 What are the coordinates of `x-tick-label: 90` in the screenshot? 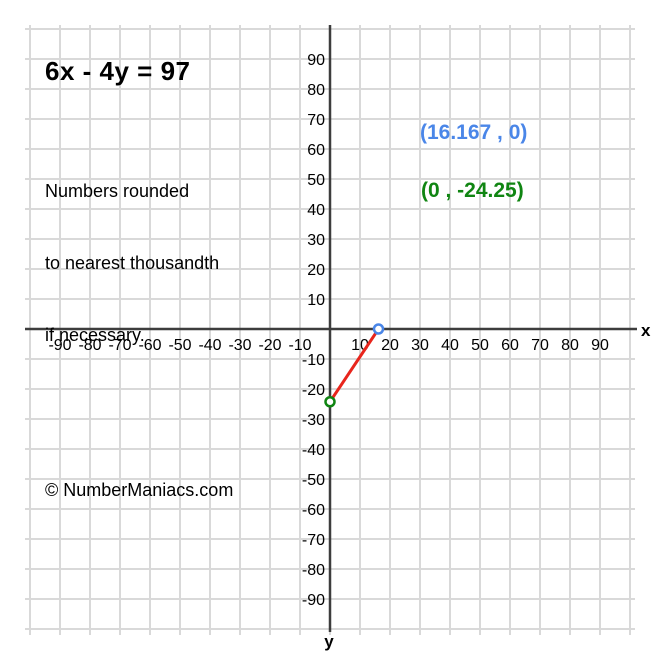 It's located at (600, 345).